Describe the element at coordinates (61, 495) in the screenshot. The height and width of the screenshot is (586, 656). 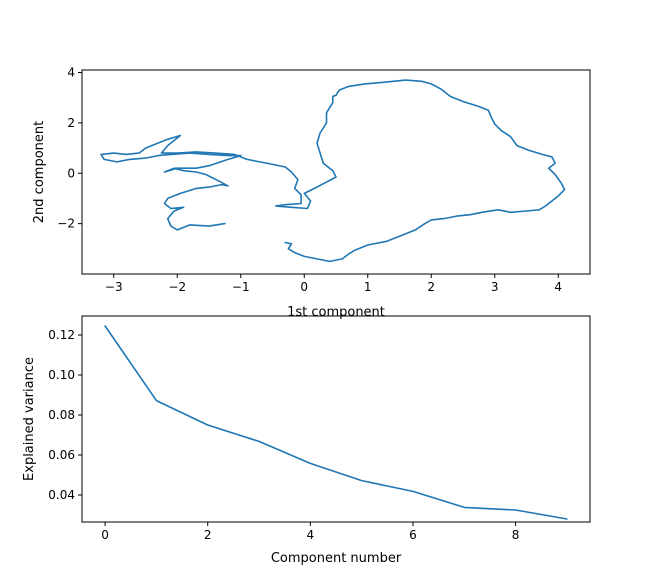
I see `y-tick-label: 0.04` at that location.